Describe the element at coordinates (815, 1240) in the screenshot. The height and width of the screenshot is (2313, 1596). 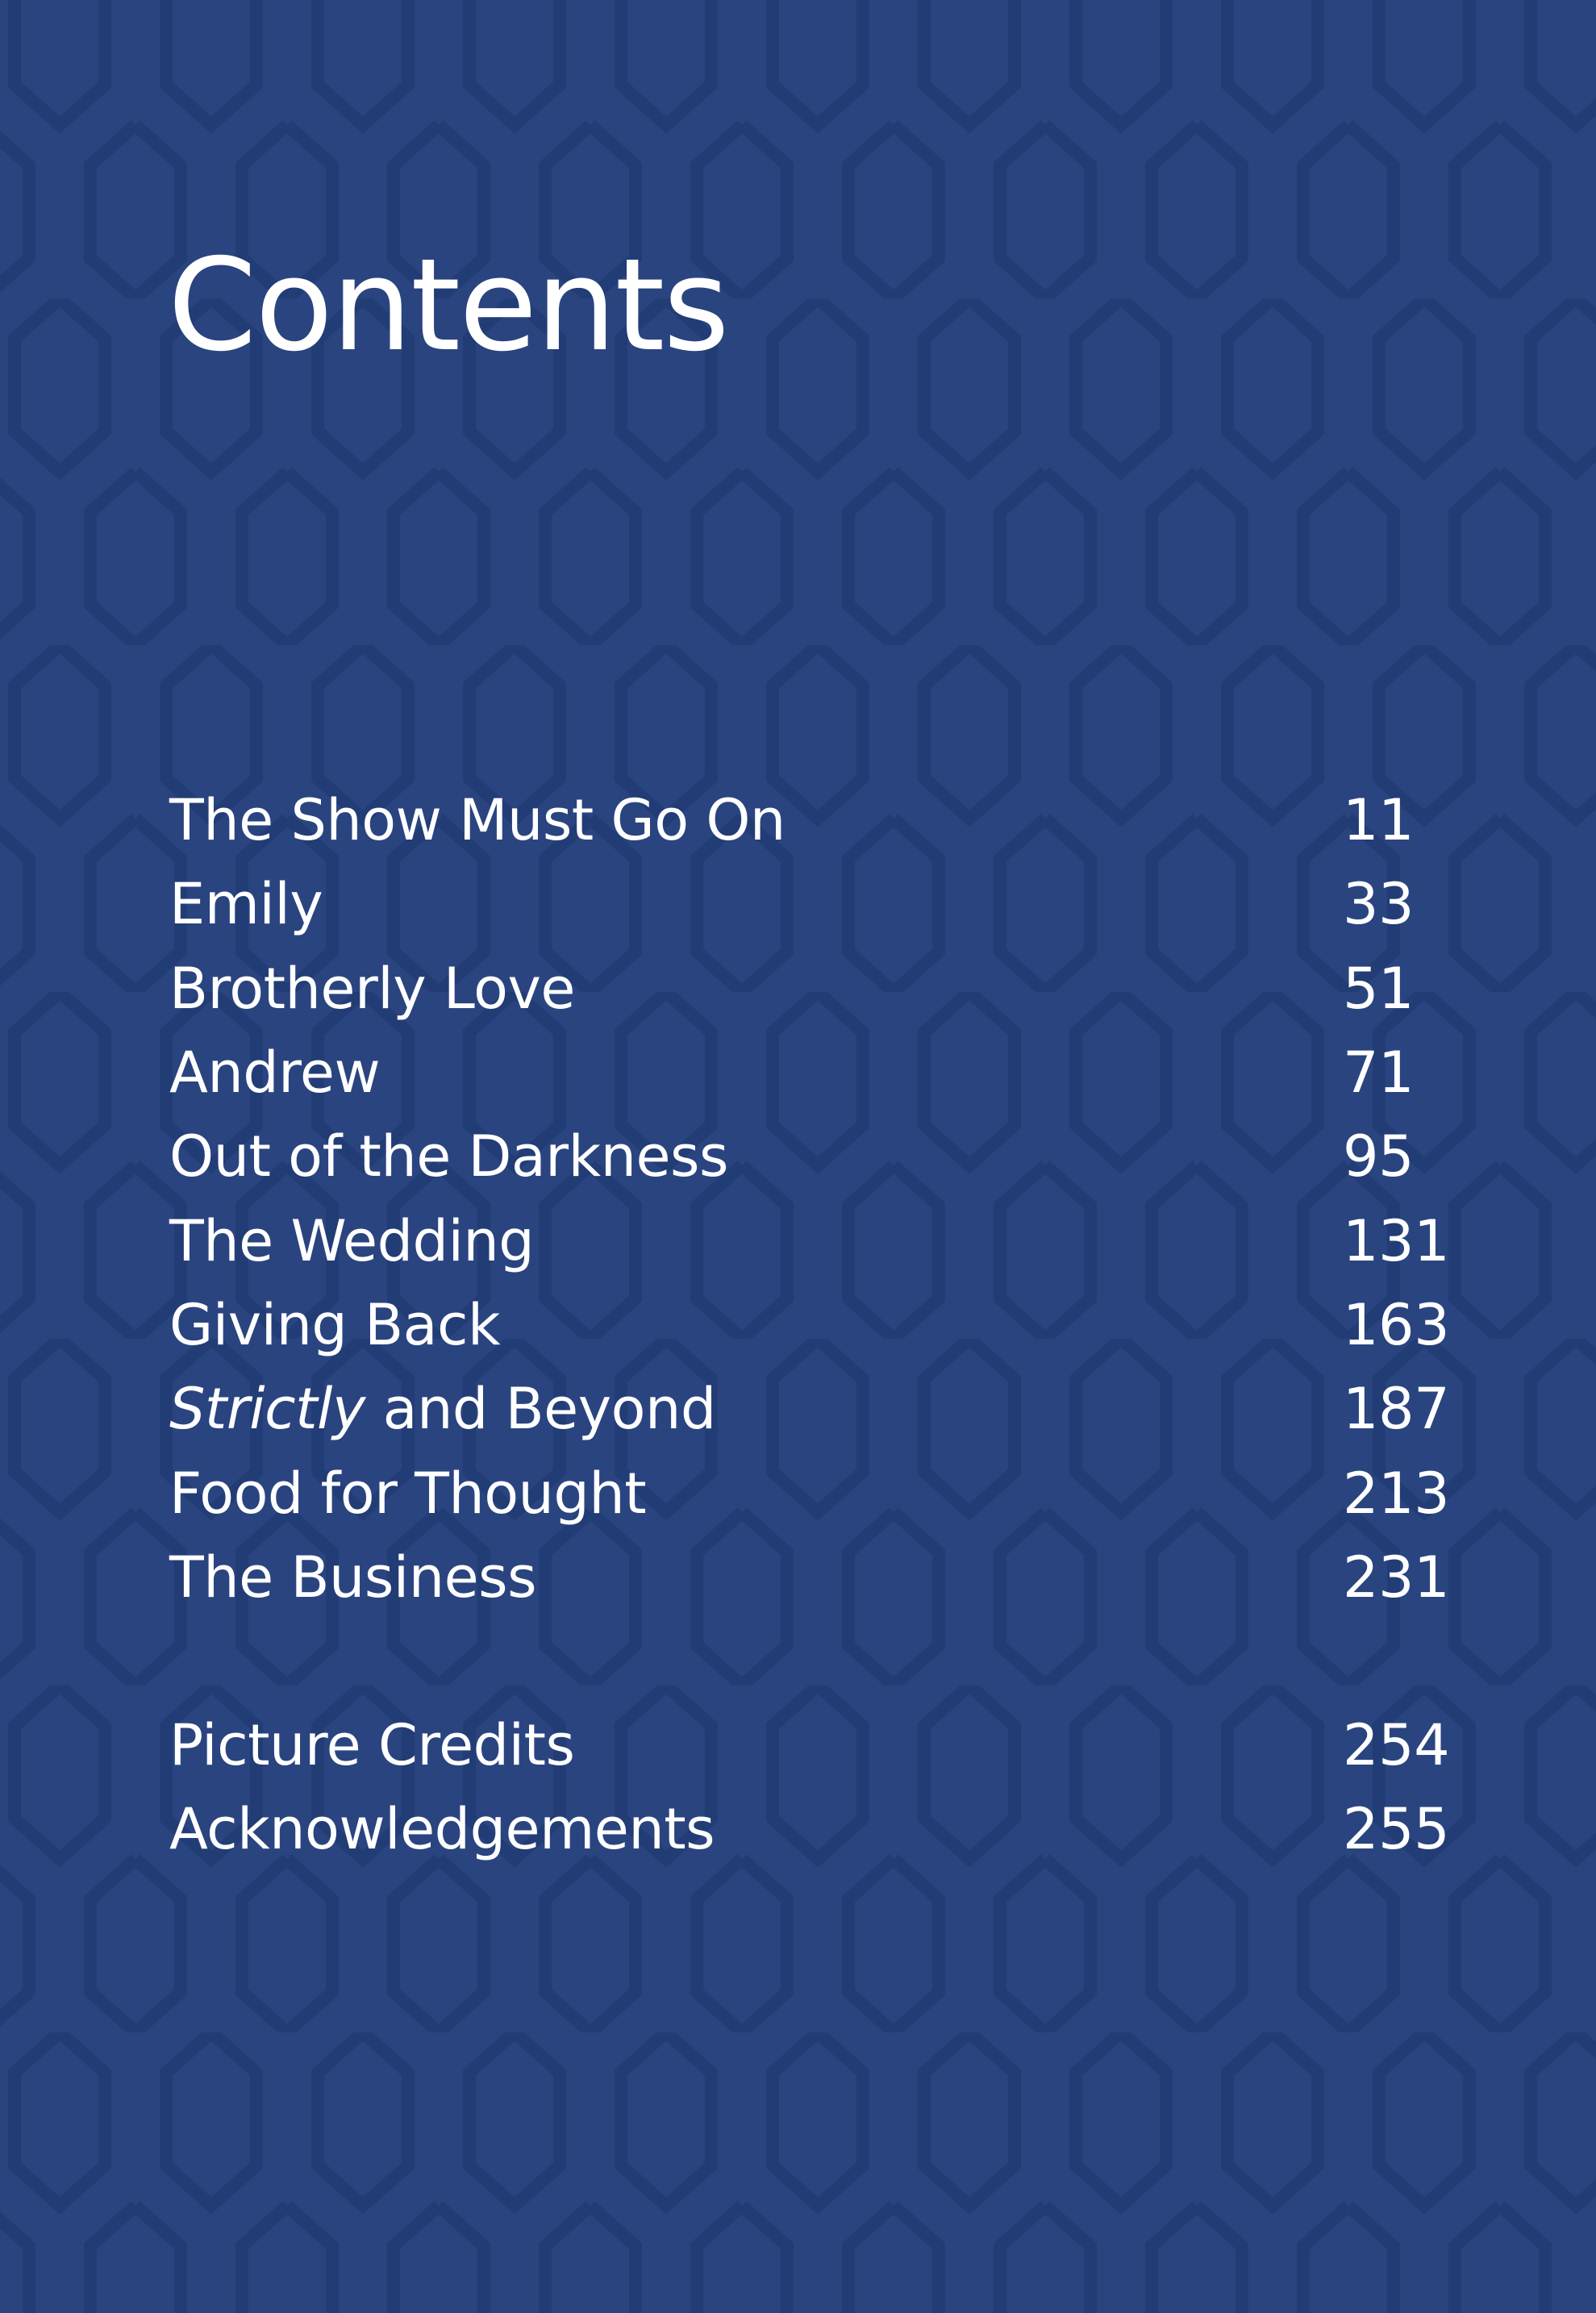
I see `toc-entry: The Wedding 131` at that location.